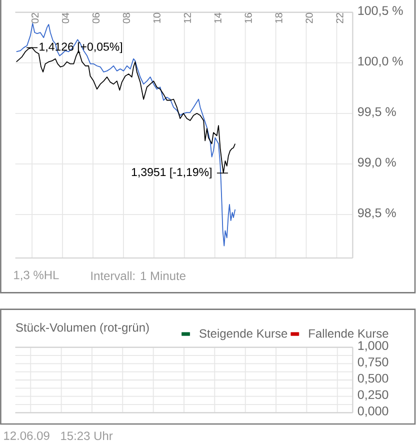 The width and height of the screenshot is (417, 443). I want to click on x-tick-label: 14, so click(218, 17).